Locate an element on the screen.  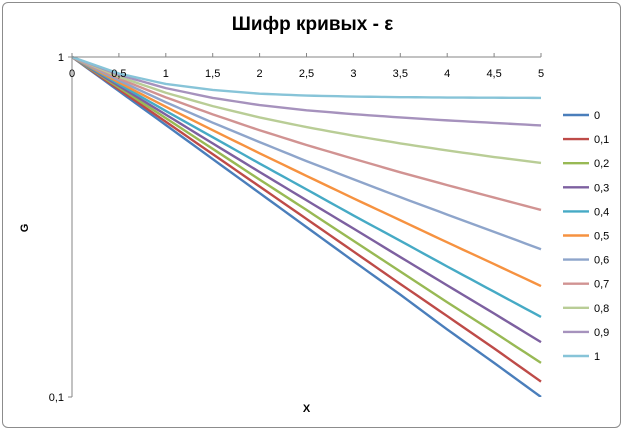
y-tick-label: 0,1 is located at coordinates (56, 398).